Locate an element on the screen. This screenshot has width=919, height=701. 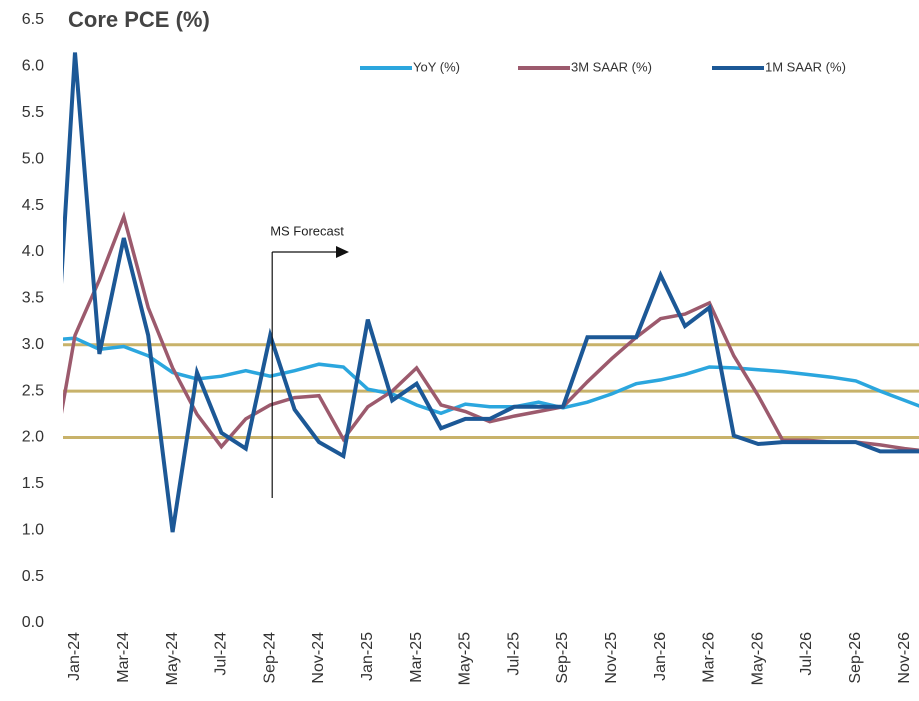
y-tick-label: 5.5 is located at coordinates (33, 112).